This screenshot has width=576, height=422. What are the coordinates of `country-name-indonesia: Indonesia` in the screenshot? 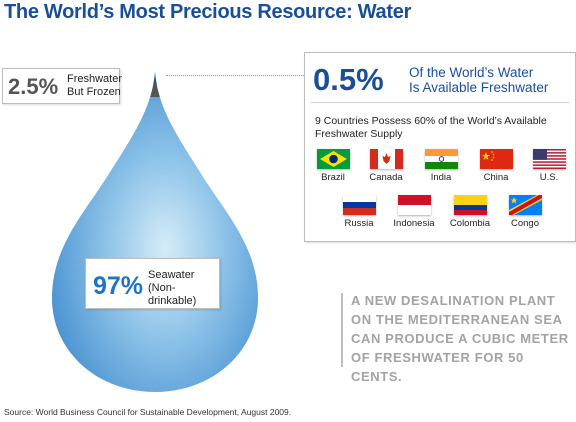 It's located at (414, 223).